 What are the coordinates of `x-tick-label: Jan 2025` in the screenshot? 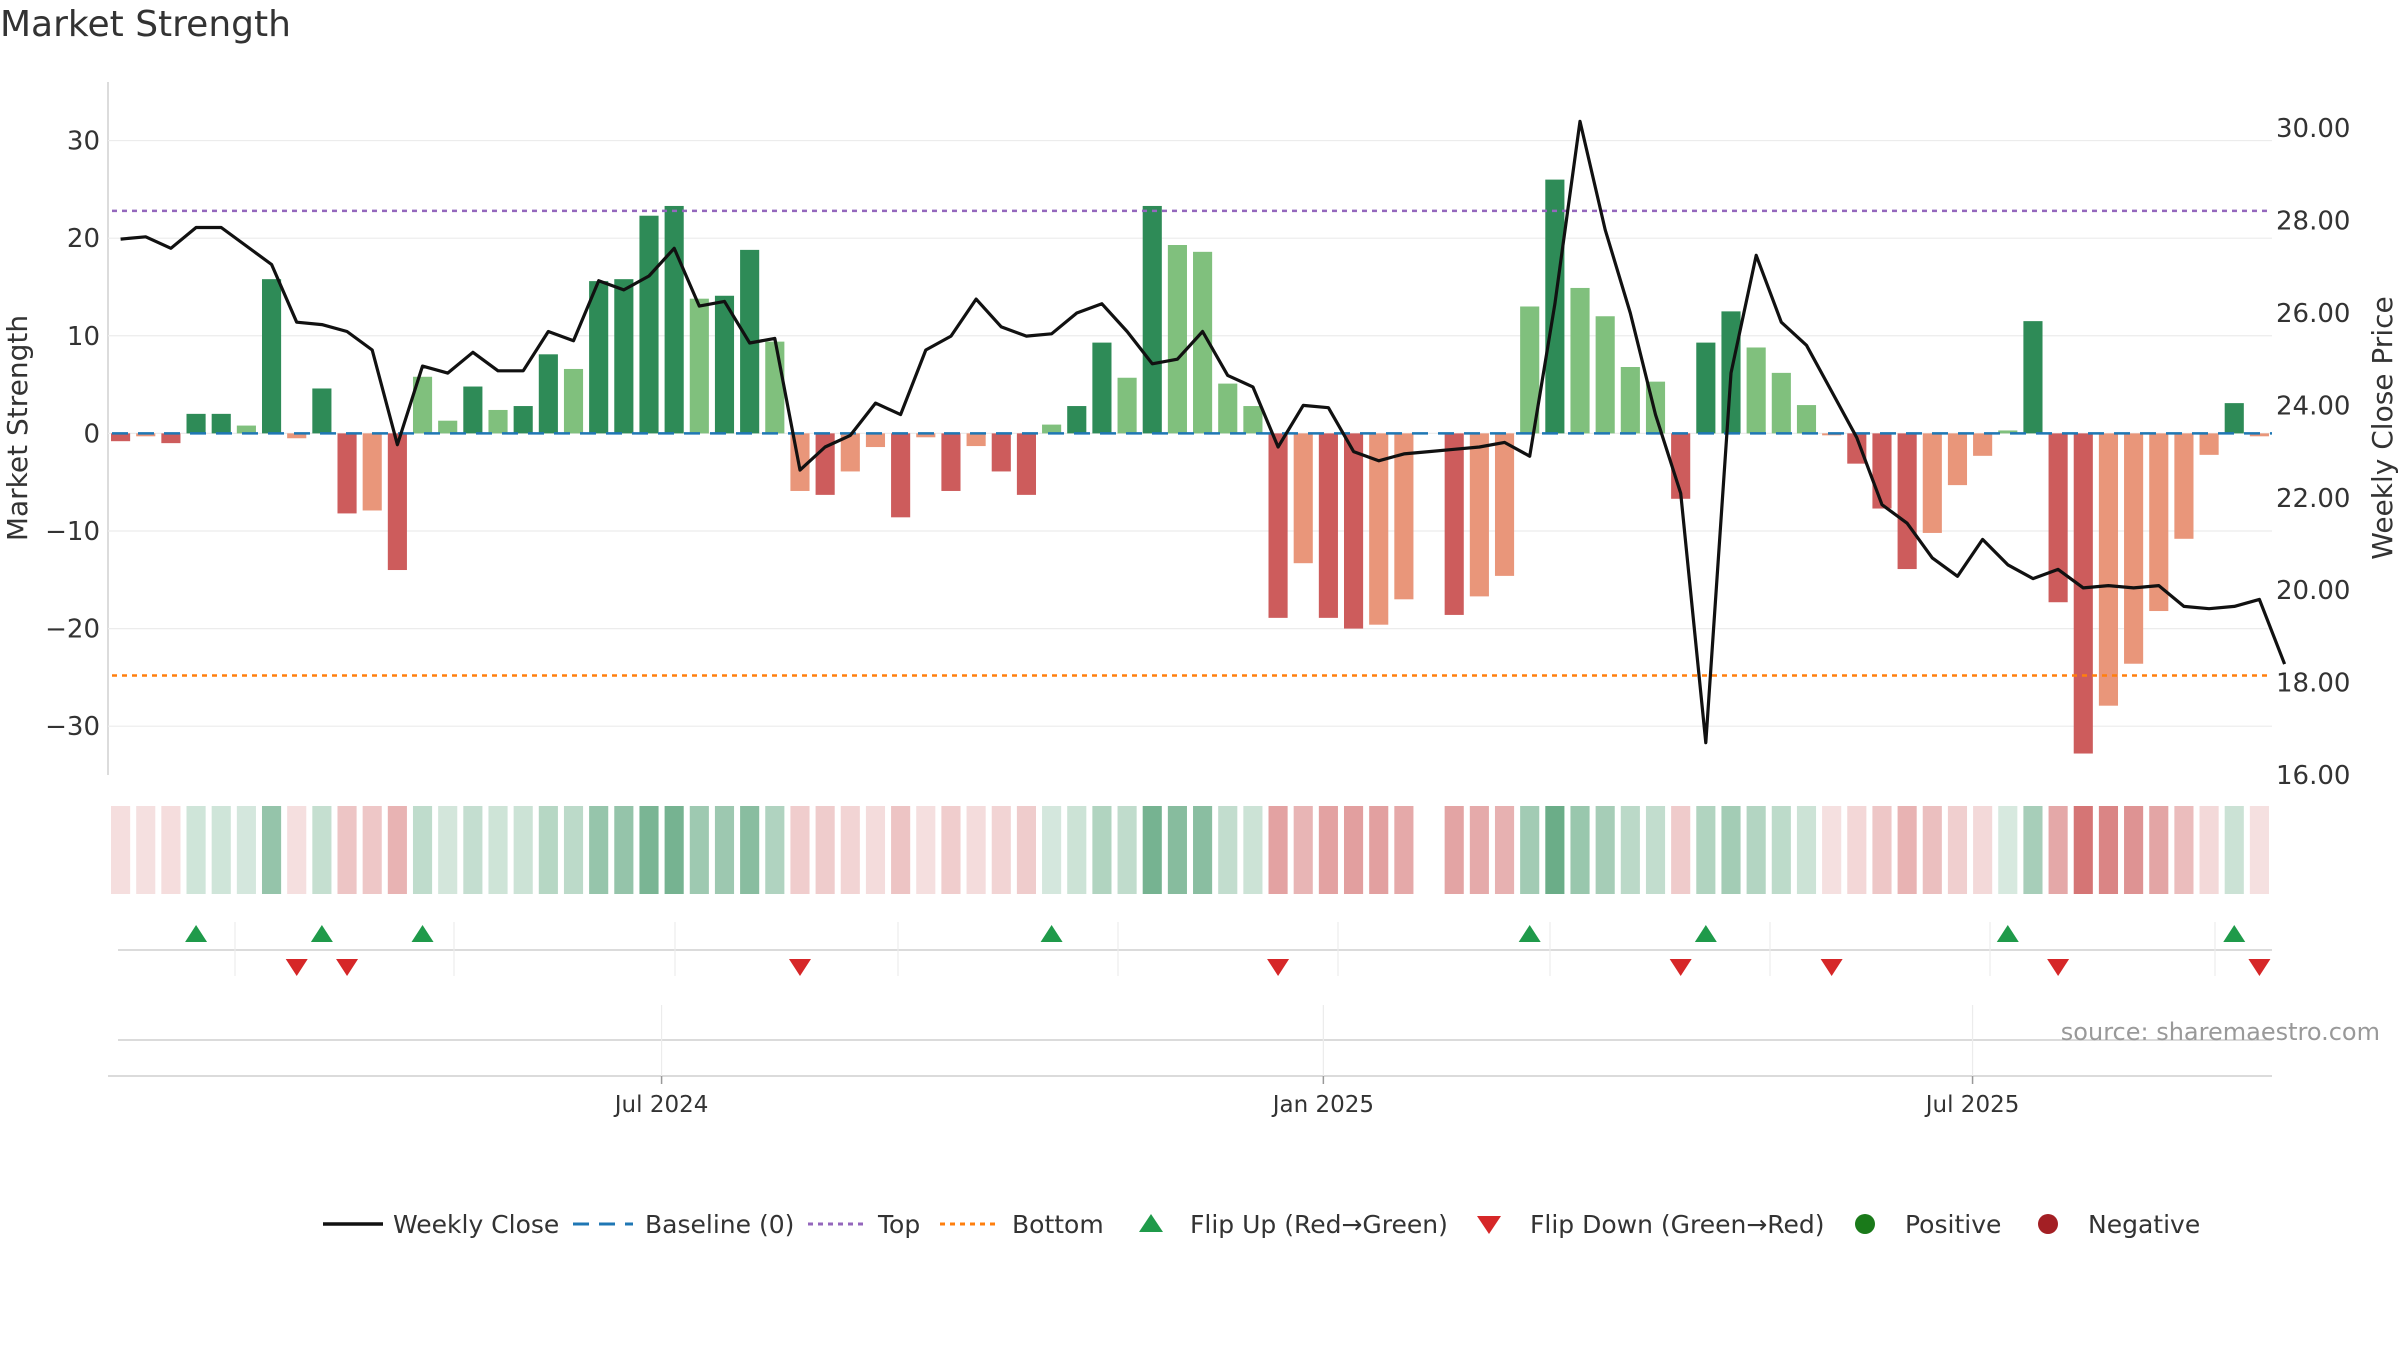 It's located at (1322, 1105).